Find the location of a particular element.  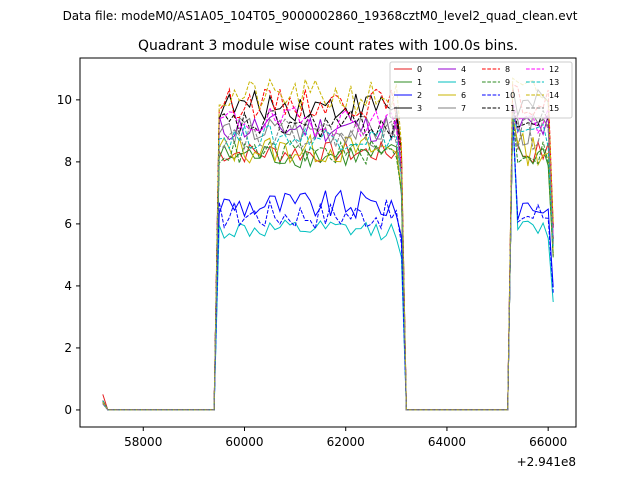

y-axis: 0 2 4 6 8 10 is located at coordinates (68, 255).